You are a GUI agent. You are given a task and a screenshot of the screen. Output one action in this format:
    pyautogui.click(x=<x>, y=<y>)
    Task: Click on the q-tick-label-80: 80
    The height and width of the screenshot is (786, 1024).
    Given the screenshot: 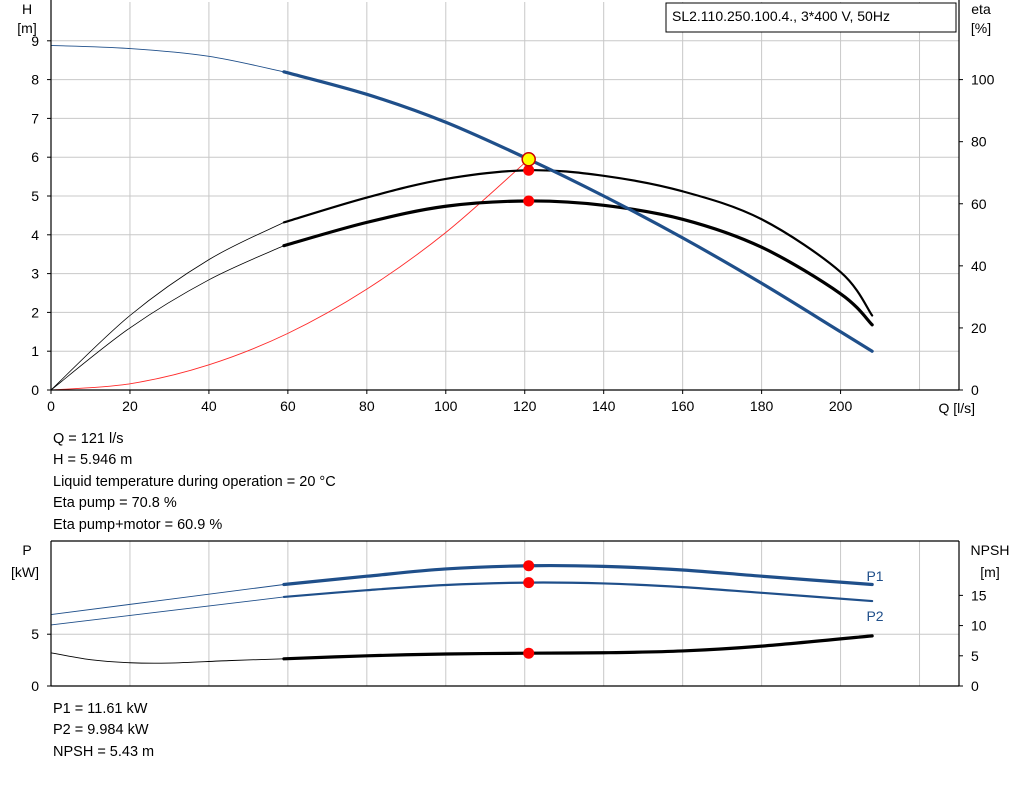 What is the action you would take?
    pyautogui.click(x=367, y=406)
    